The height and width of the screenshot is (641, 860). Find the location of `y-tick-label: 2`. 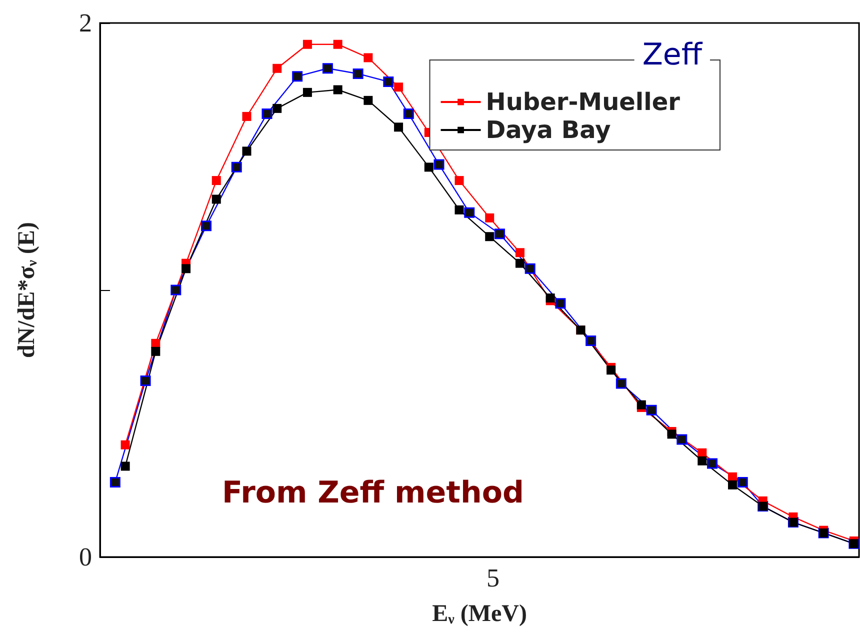

y-tick-label: 2 is located at coordinates (85, 23).